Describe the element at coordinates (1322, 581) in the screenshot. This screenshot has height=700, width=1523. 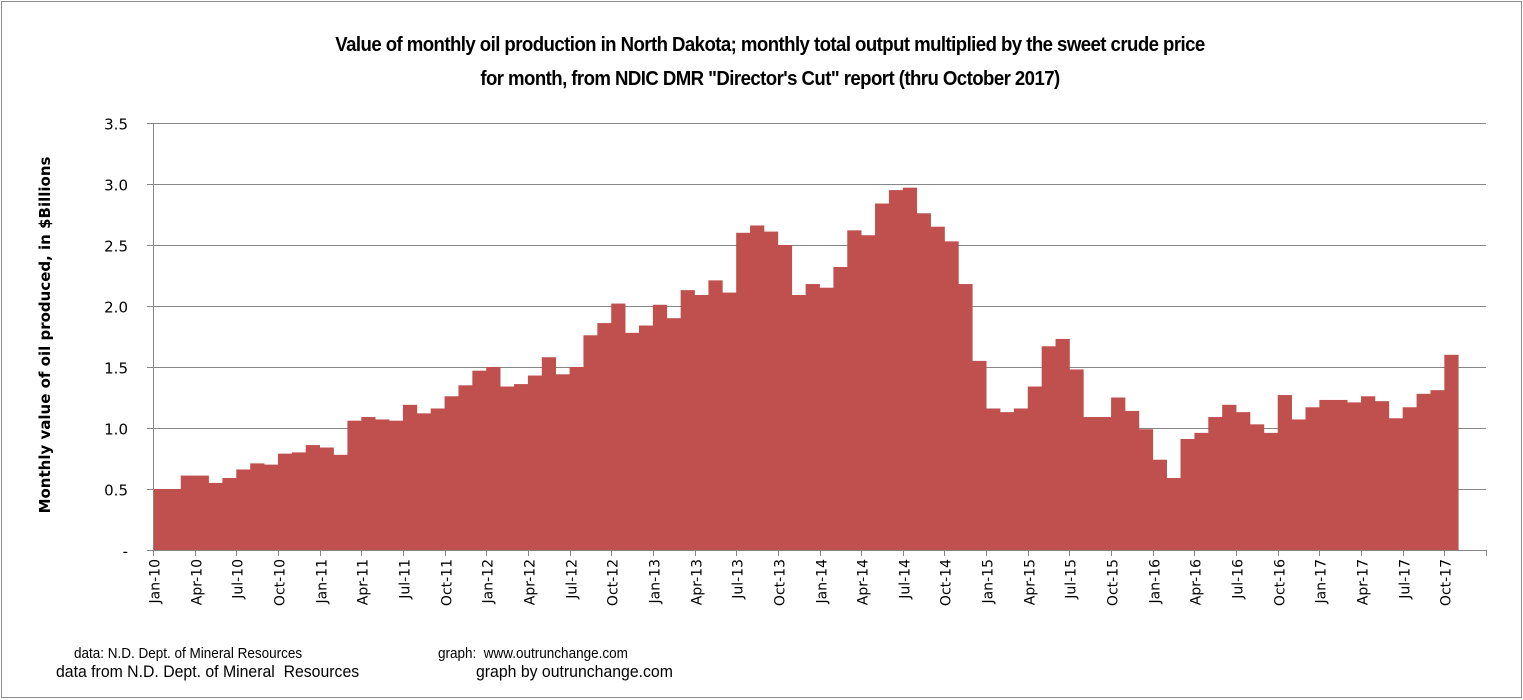
I see `x-tick-label: Jan-17` at that location.